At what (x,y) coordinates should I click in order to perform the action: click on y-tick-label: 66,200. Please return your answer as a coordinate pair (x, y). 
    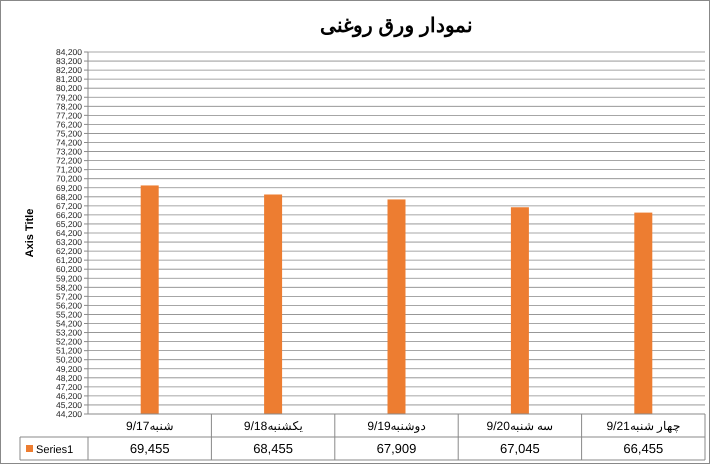
    Looking at the image, I should click on (69, 215).